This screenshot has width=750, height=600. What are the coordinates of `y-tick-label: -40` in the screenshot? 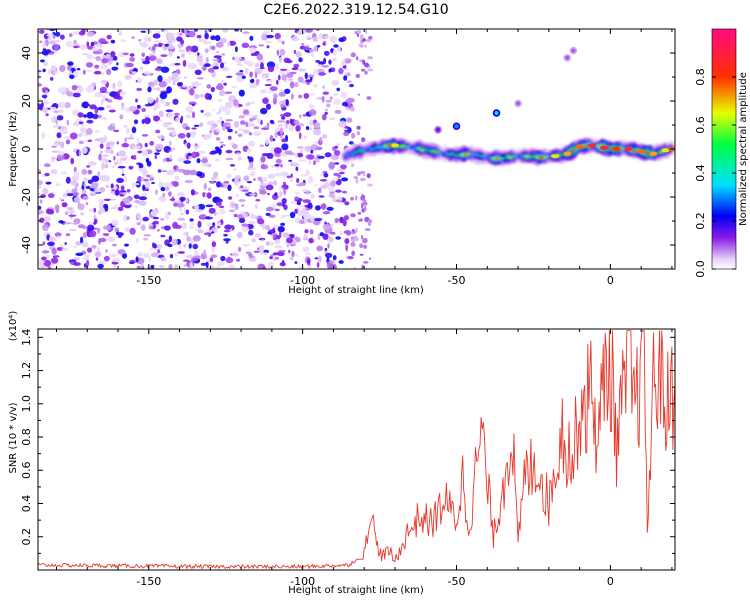 It's located at (26, 245).